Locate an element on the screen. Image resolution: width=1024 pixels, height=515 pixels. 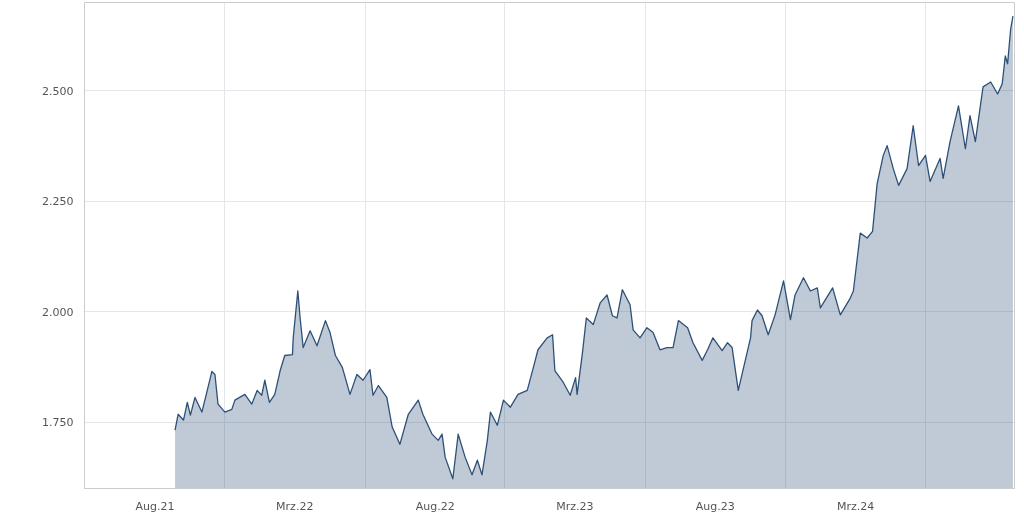
x-tick-label: Aug.23 is located at coordinates (715, 506).